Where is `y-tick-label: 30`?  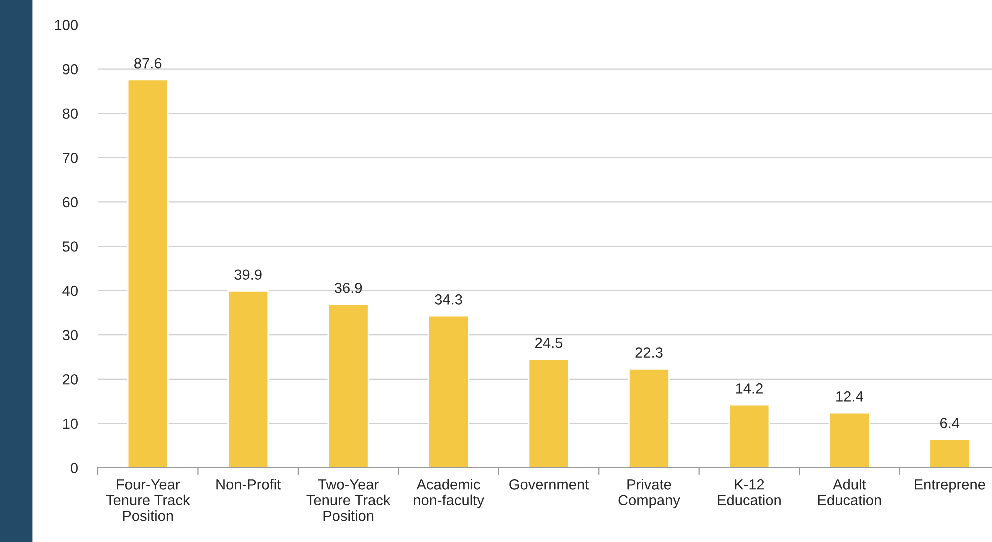
y-tick-label: 30 is located at coordinates (70, 335).